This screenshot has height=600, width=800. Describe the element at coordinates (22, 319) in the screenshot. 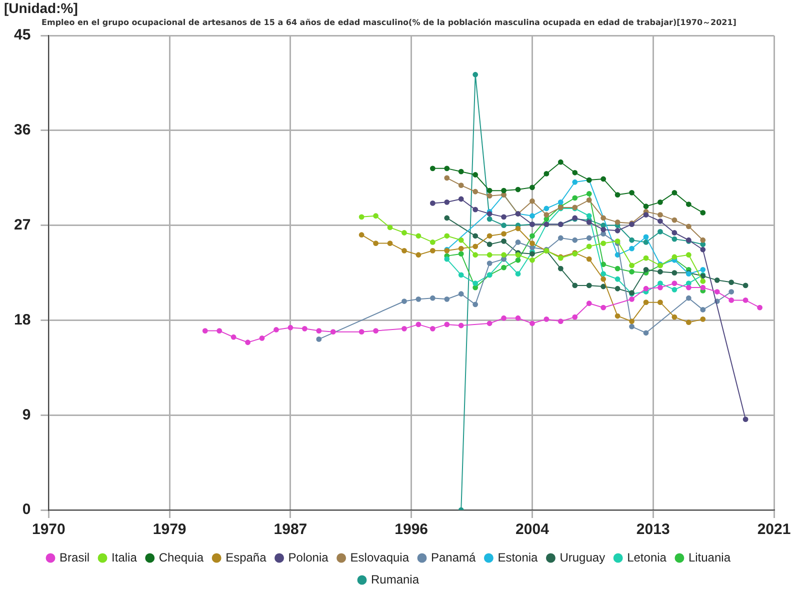

I see `y-tick-label: 18` at that location.